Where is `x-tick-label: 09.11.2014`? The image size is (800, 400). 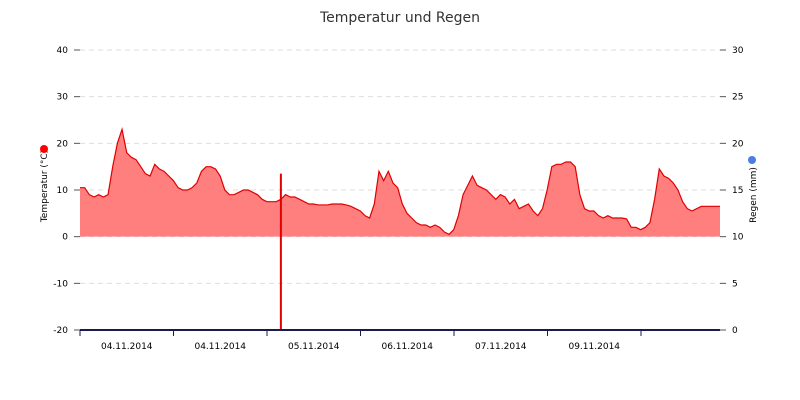 x-tick-label: 09.11.2014 is located at coordinates (594, 347).